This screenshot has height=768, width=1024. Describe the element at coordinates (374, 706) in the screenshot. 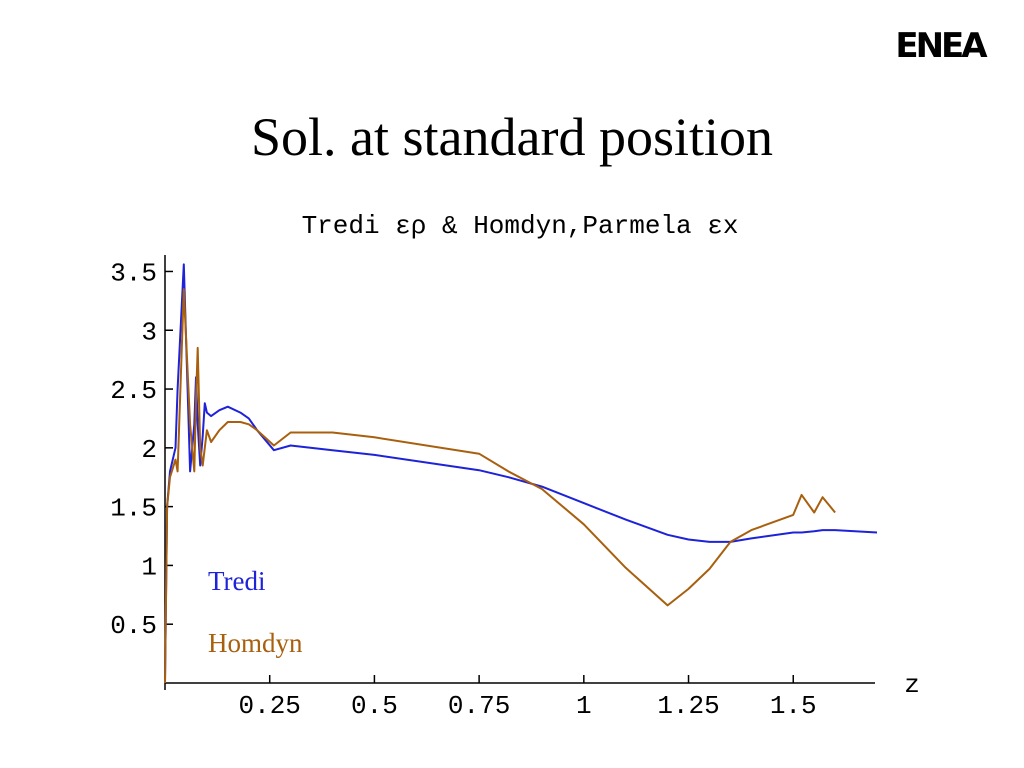

I see `x-tick-label: 0.5` at that location.